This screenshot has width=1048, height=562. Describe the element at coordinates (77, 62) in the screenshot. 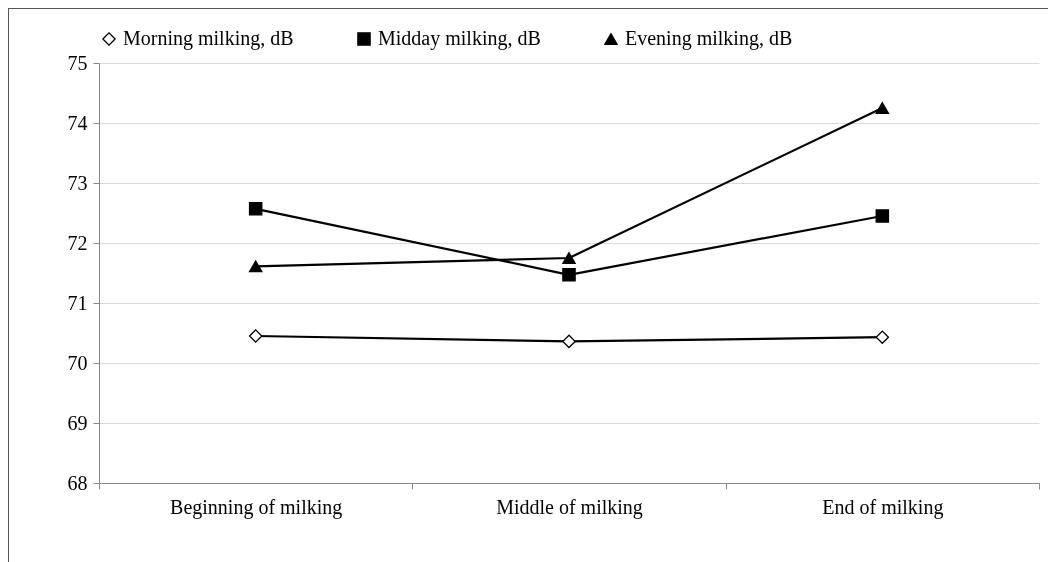

I see `y-tick-label: 75` at that location.